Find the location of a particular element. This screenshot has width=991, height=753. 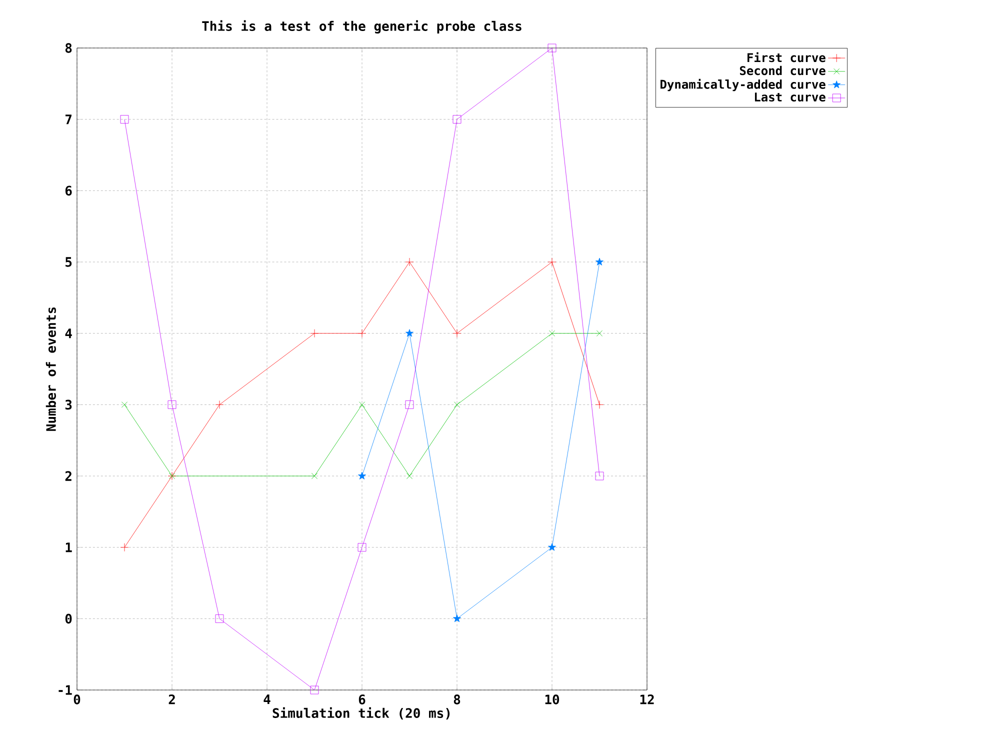

chart-title: This is a test of the generic probe class is located at coordinates (362, 27).